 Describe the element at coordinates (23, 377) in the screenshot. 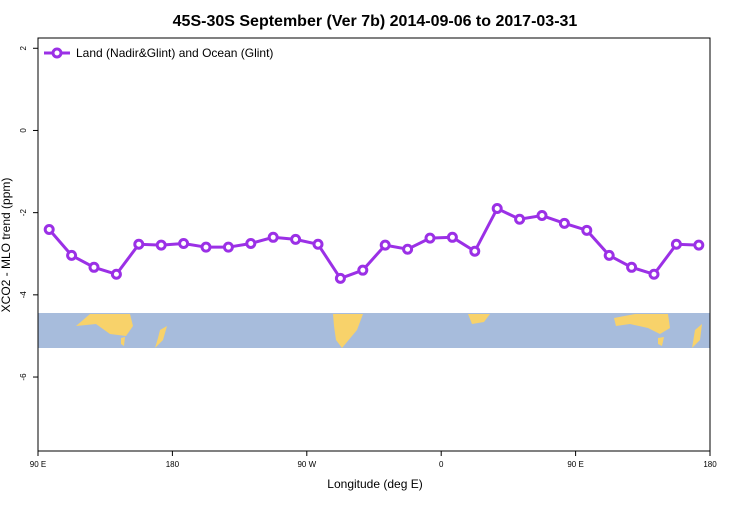

I see `y-tick-label: -6` at that location.